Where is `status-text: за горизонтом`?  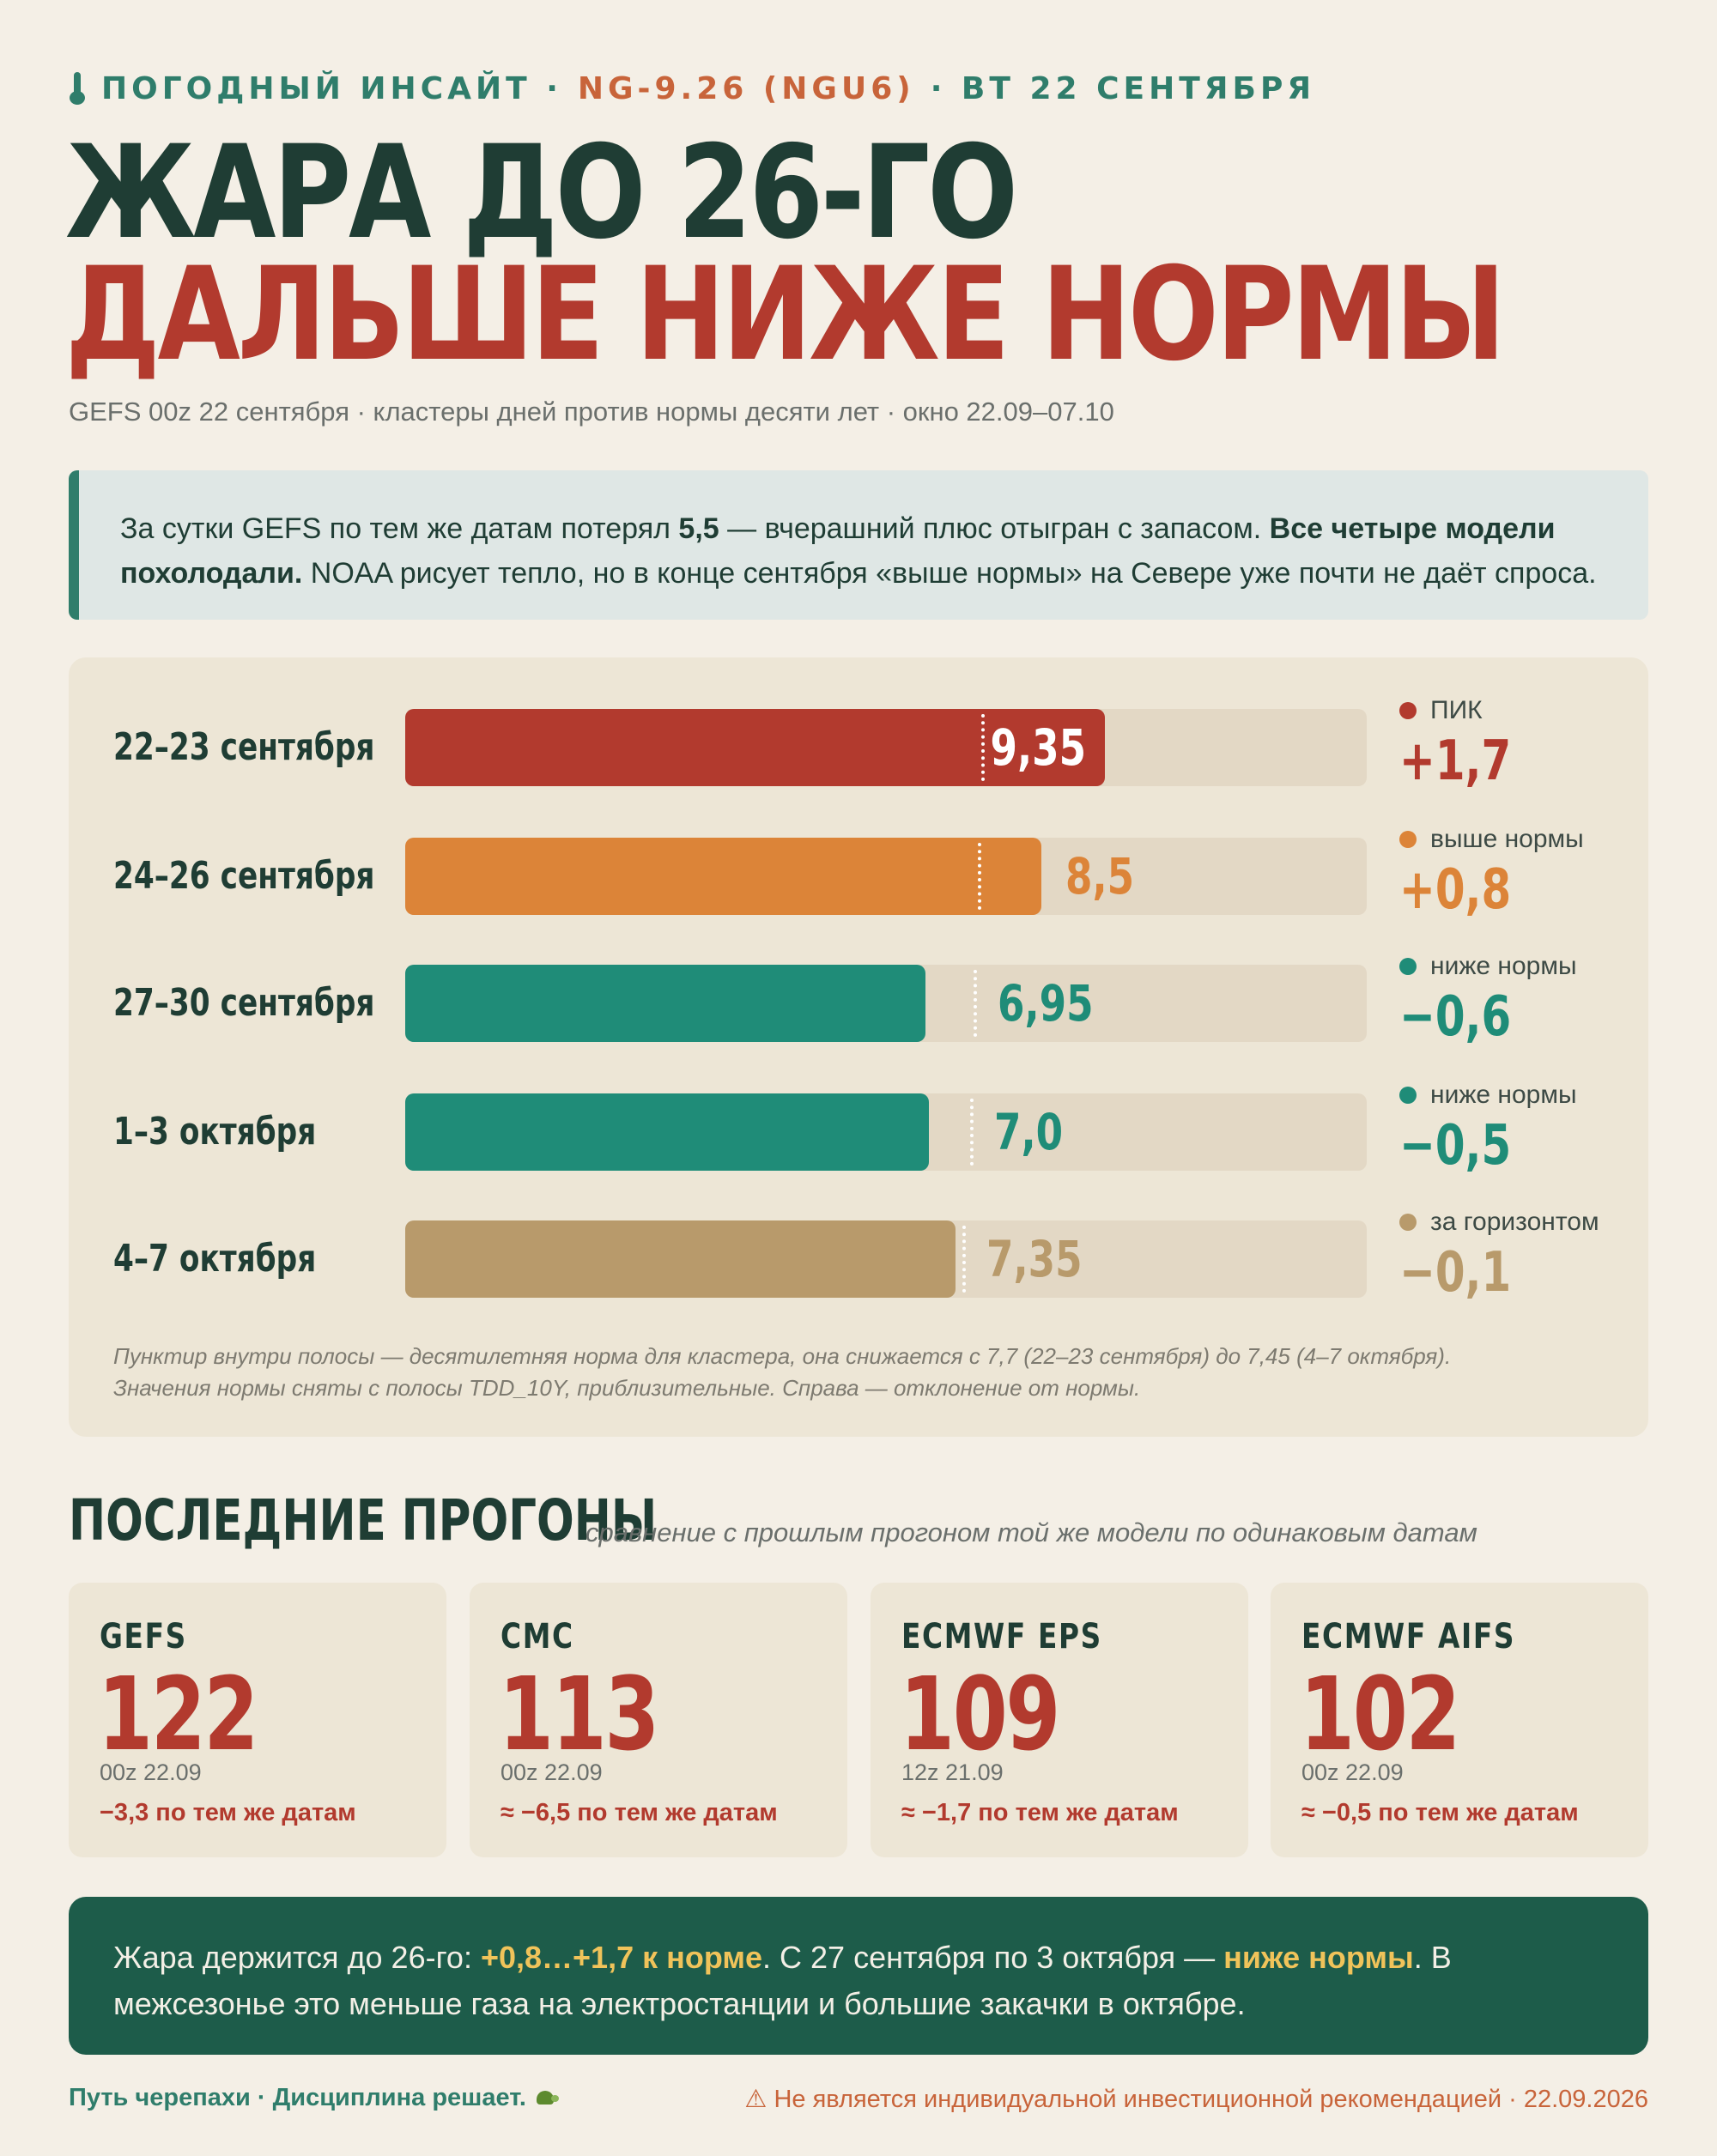
status-text: за горизонтом is located at coordinates (1514, 1222).